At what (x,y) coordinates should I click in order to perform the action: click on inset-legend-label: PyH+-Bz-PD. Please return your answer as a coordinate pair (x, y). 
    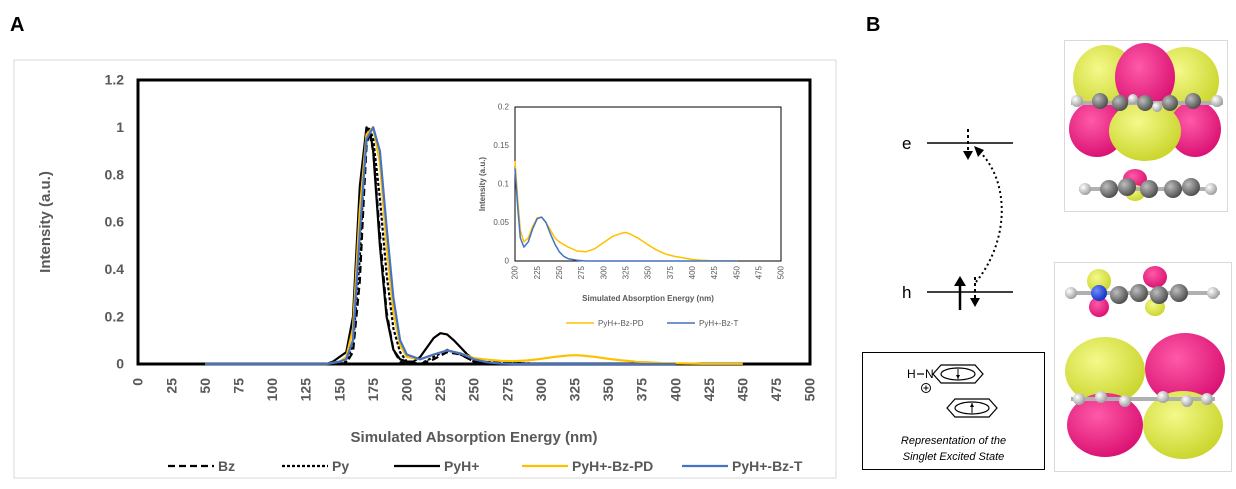
    Looking at the image, I should click on (621, 323).